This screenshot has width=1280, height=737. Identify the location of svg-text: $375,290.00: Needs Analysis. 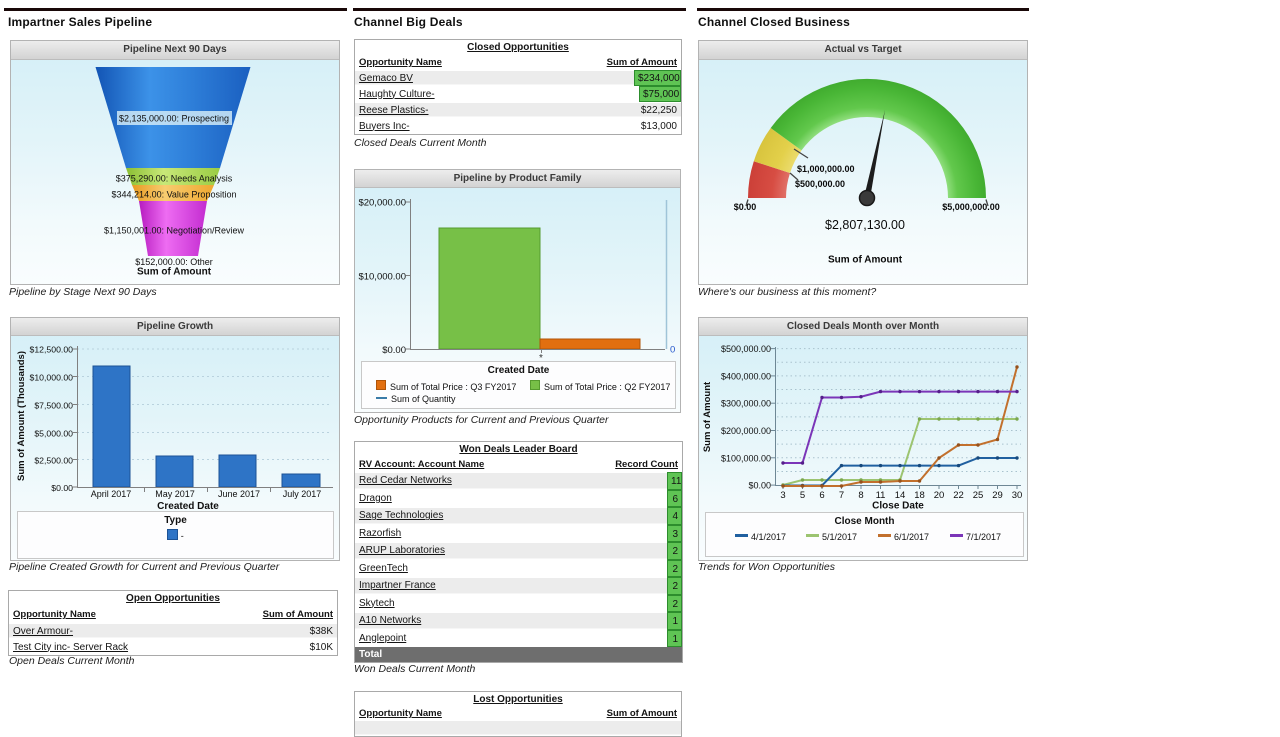
(174, 179).